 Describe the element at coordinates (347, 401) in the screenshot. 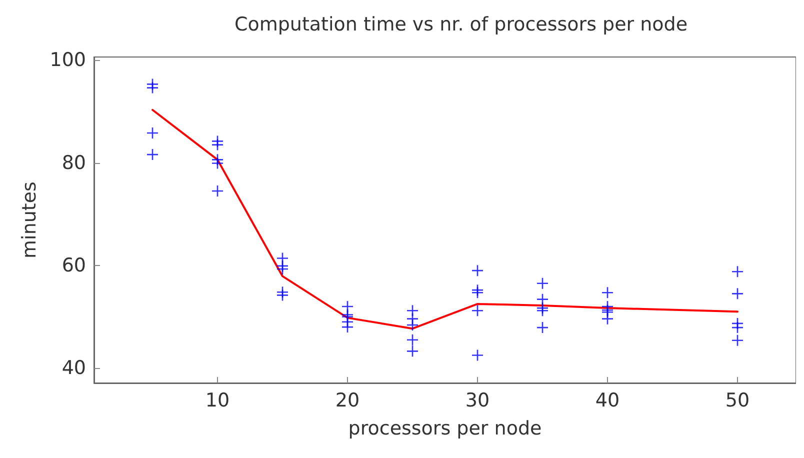

I see `x-tick-label: 20` at that location.